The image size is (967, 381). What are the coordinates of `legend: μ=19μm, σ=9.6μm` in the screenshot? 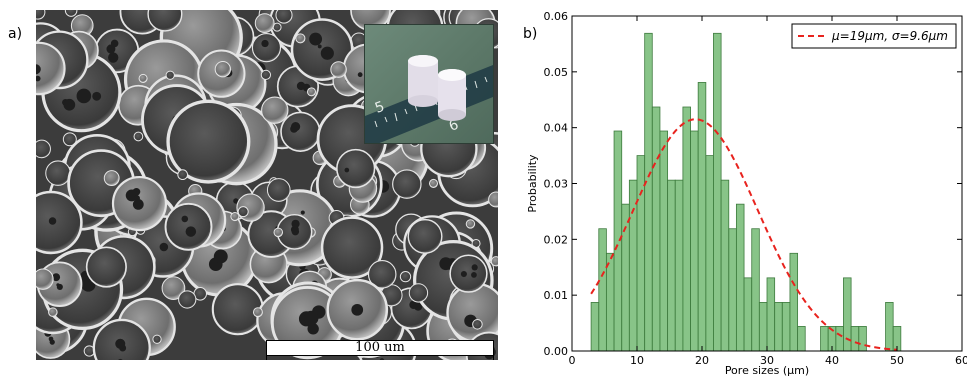 It's located at (874, 36).